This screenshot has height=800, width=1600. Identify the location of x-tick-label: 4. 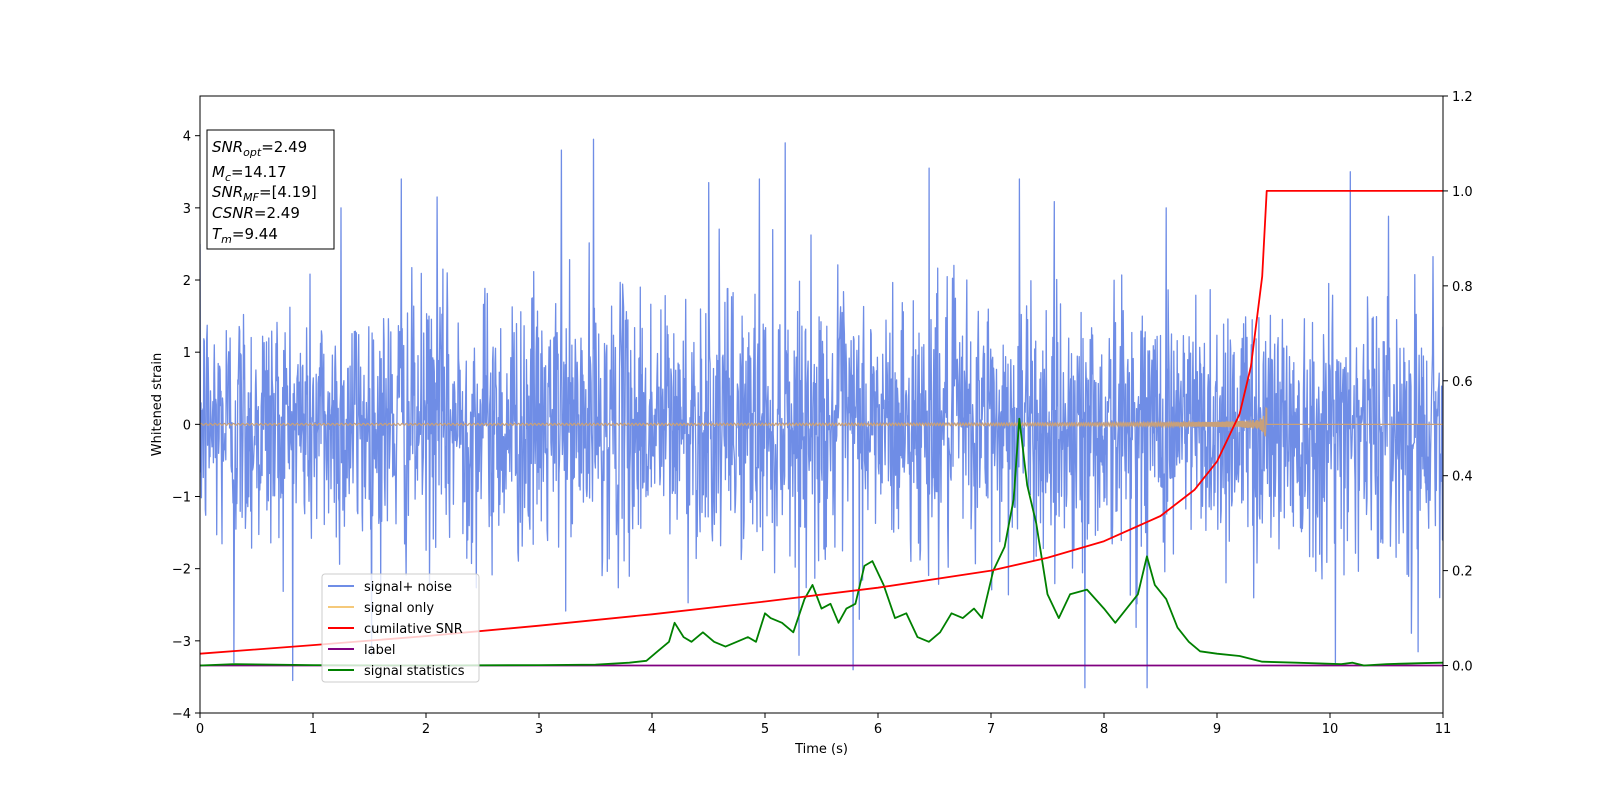
(652, 729).